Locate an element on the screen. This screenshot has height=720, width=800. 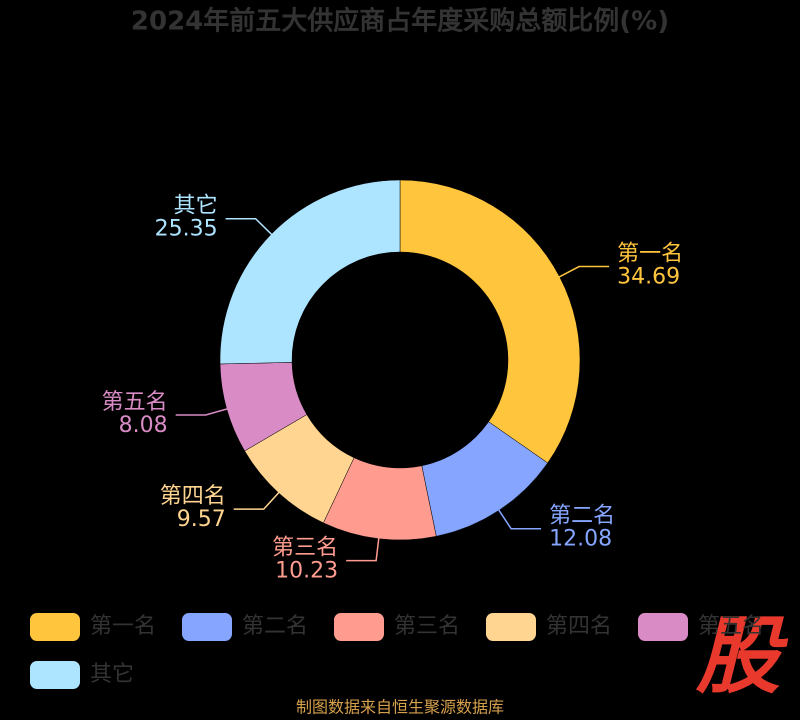
legend-label: 第四名 is located at coordinates (579, 626).